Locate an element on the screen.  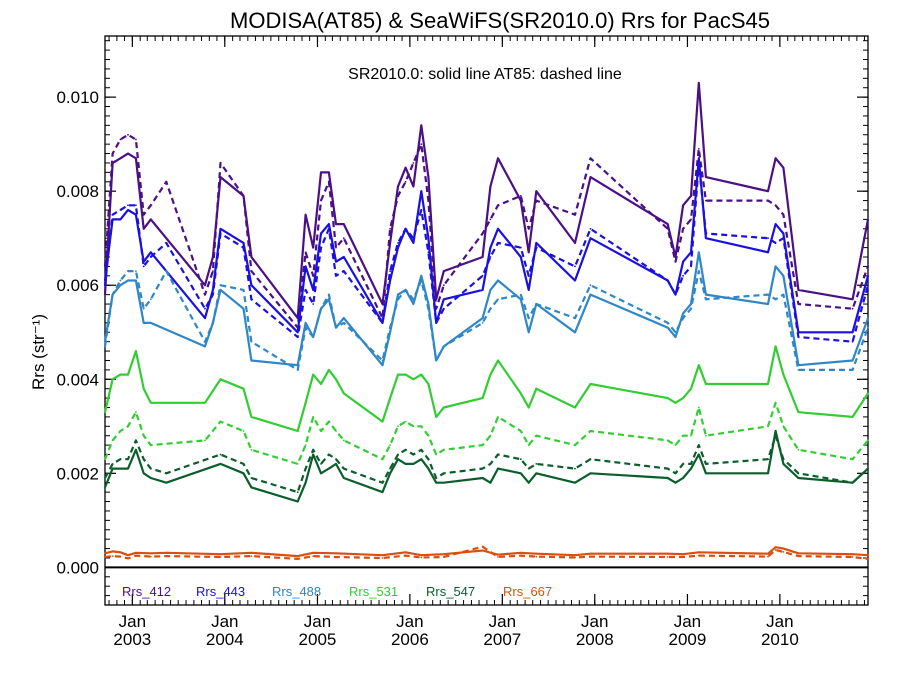
series-rrs-667-dashed is located at coordinates (486, 553).